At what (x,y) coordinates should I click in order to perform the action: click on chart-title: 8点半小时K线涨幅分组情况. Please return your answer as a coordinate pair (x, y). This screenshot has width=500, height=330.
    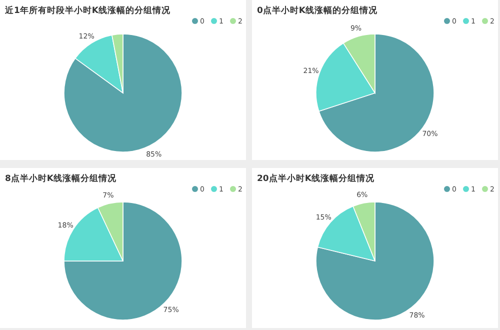
    Looking at the image, I should click on (61, 178).